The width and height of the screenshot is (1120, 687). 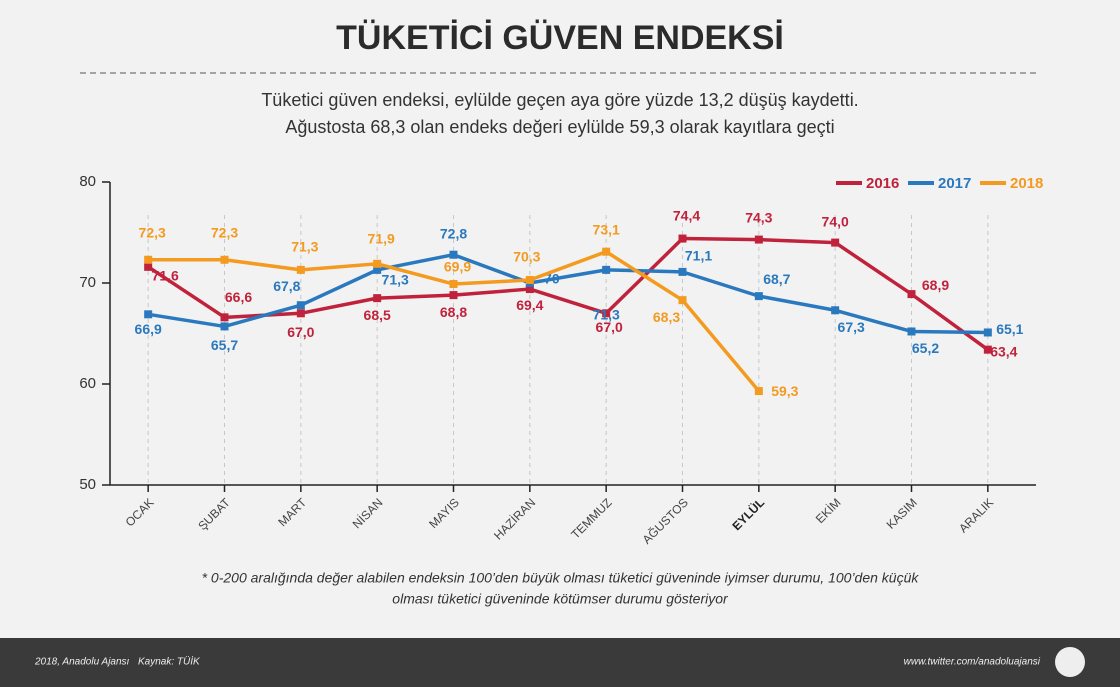 What do you see at coordinates (976, 515) in the screenshot?
I see `x-tick-label: ARALIK` at bounding box center [976, 515].